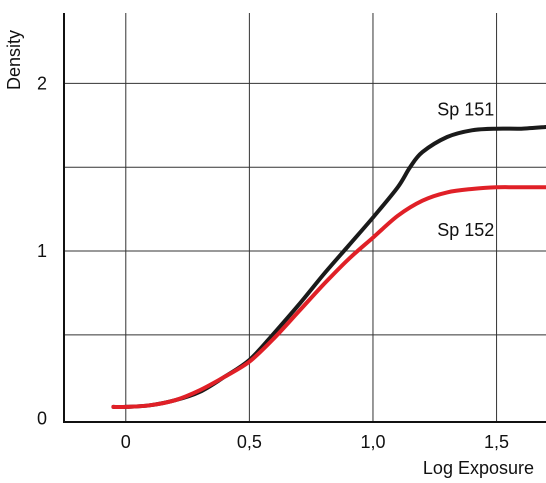 The image size is (546, 483). What do you see at coordinates (126, 442) in the screenshot?
I see `x-tick-label-0: 0` at bounding box center [126, 442].